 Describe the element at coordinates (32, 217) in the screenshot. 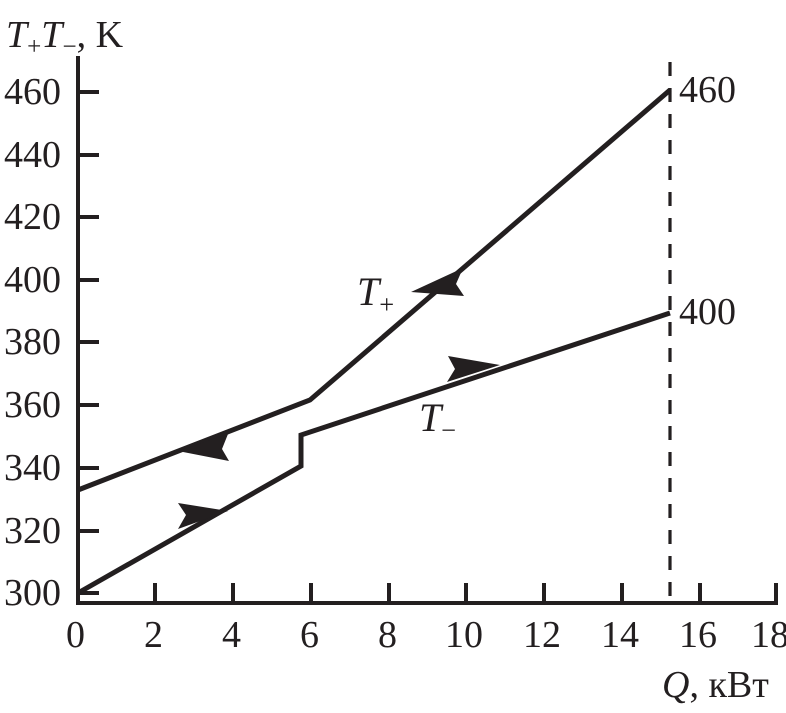

I see `y-tick-label-420: 420` at that location.